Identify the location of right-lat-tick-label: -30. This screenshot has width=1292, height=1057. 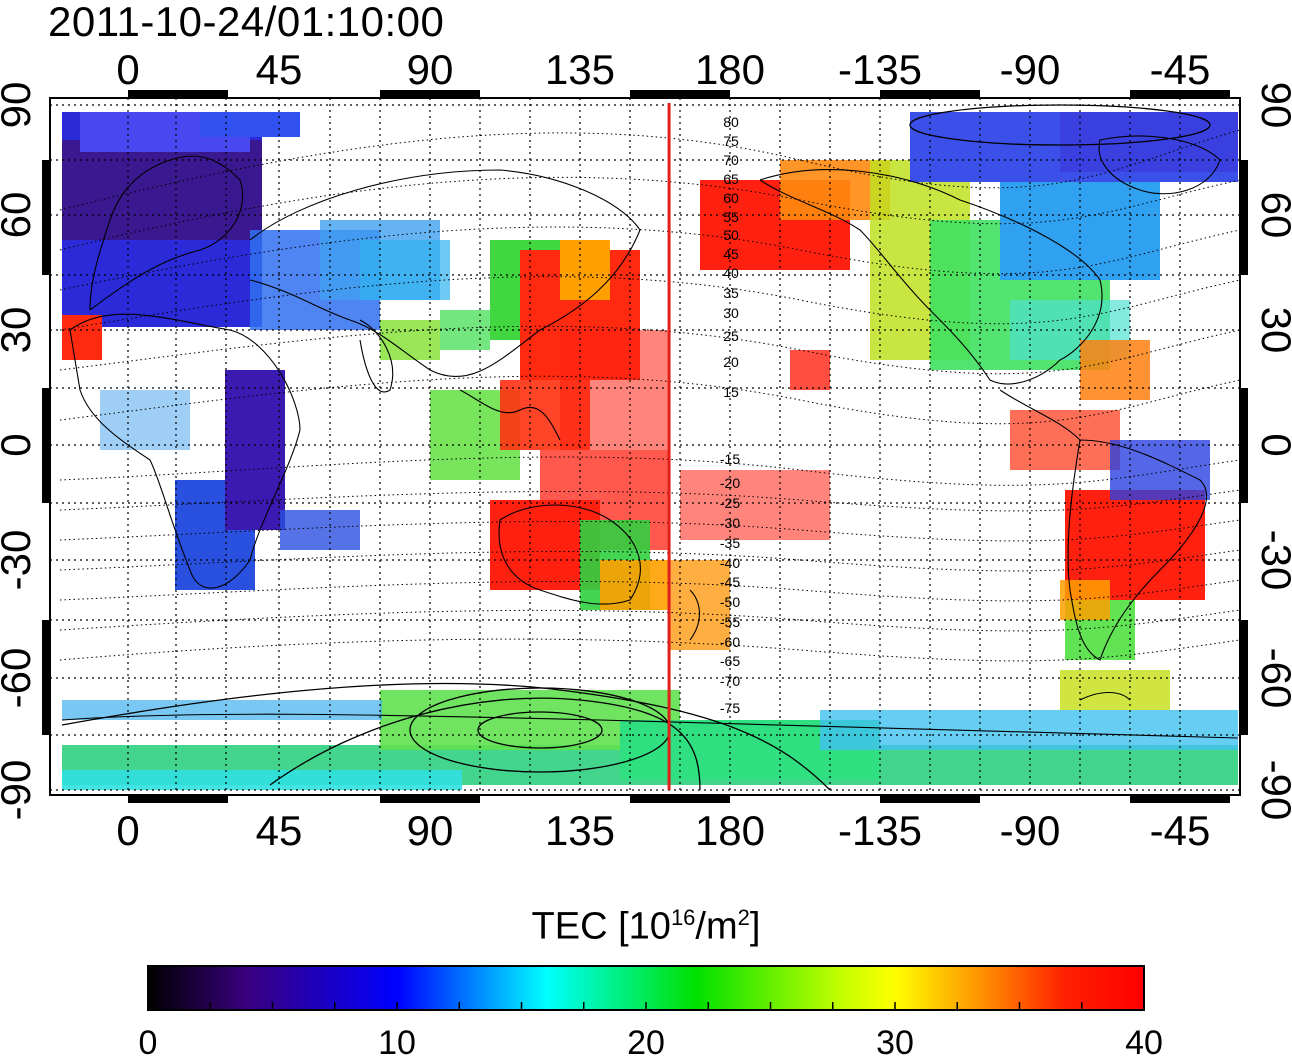
(1272, 560).